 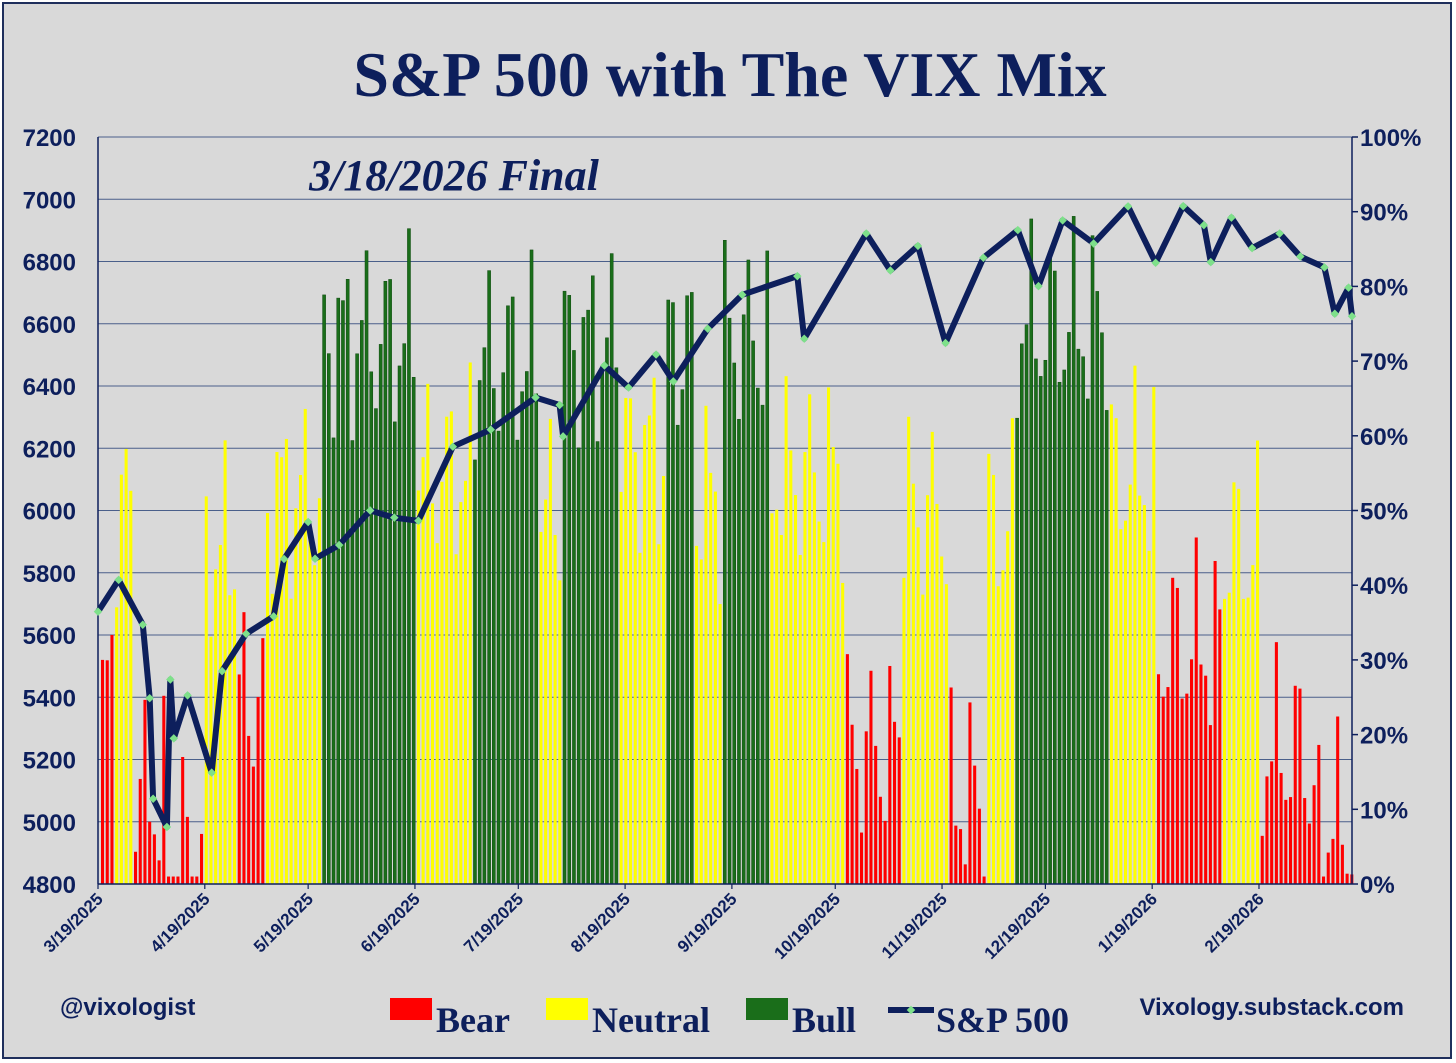 What do you see at coordinates (473, 1020) in the screenshot?
I see `legend-label: Bear` at bounding box center [473, 1020].